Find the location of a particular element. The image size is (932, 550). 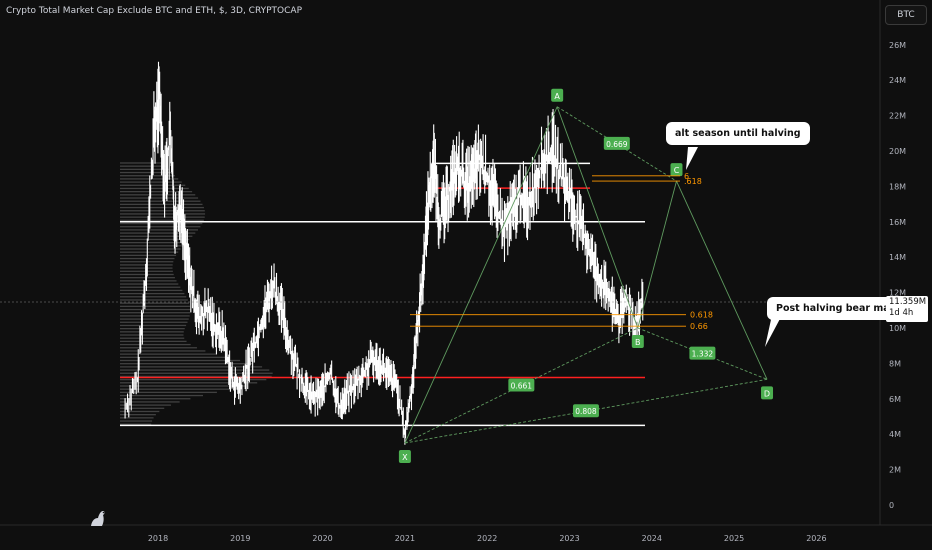

time-axis: 2018 2019 2020 2021 2022 2023 2024 2025 2026 is located at coordinates (487, 538).